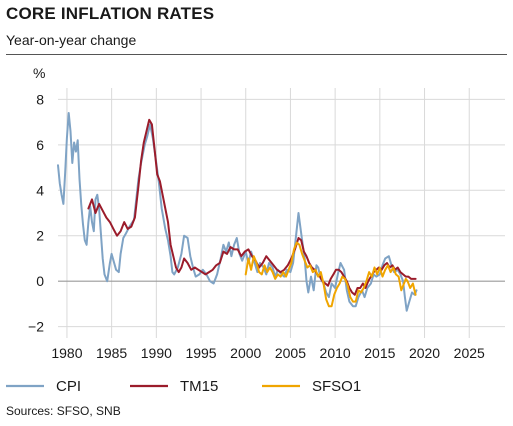 The width and height of the screenshot is (513, 426). What do you see at coordinates (68, 386) in the screenshot?
I see `legend-label-cpi: CPI` at bounding box center [68, 386].